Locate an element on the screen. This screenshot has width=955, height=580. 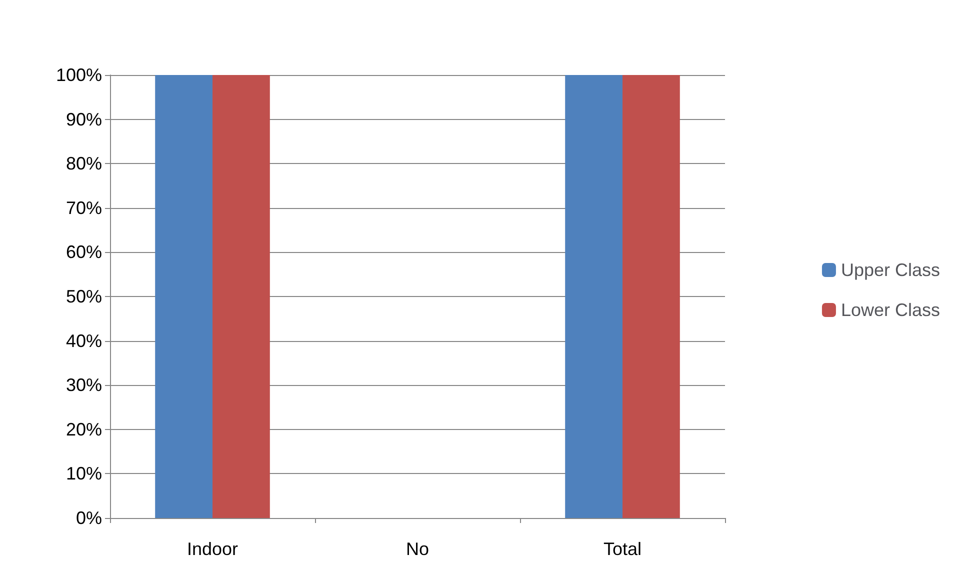
x-tick-label: Total is located at coordinates (622, 549).